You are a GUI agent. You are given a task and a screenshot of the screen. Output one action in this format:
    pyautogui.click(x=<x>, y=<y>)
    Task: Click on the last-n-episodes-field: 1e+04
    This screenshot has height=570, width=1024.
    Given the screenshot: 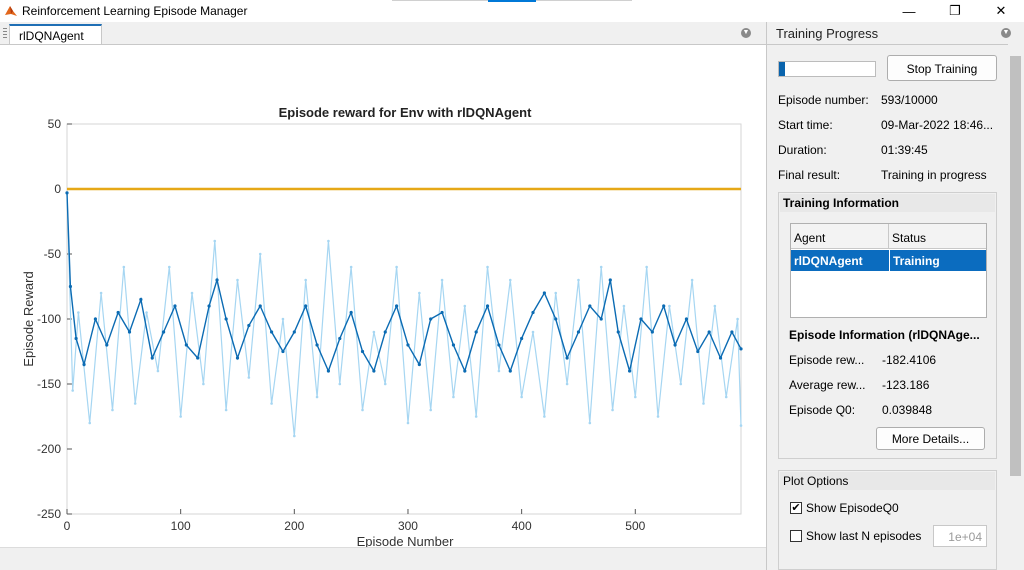 What is the action you would take?
    pyautogui.click(x=960, y=536)
    